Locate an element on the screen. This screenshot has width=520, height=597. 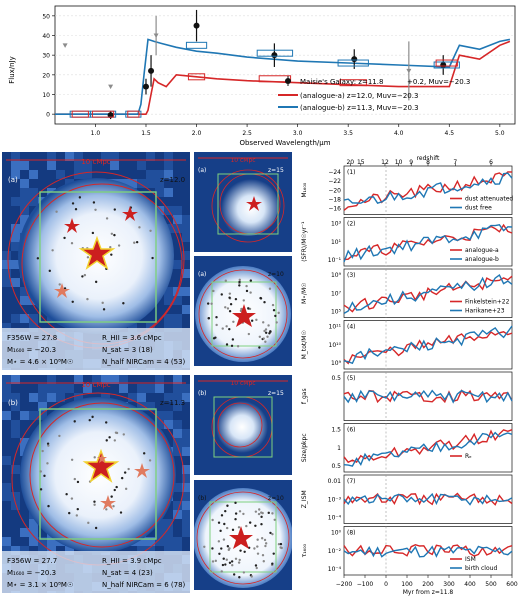
history-legend-label: dust attenuated is located at coordinates (489, 199).